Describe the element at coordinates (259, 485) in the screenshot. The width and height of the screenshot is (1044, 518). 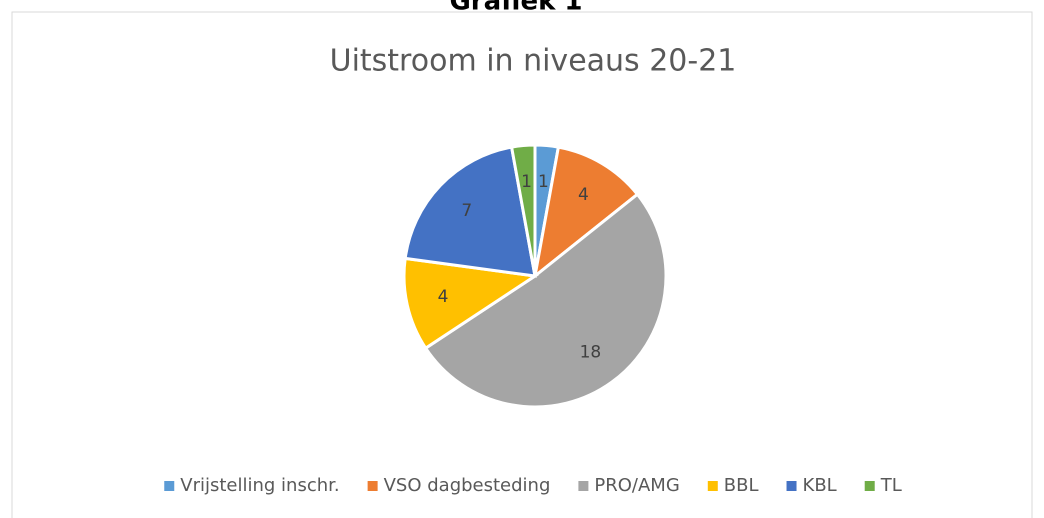
I see `legend-label: Vrijstelling inschr.` at that location.